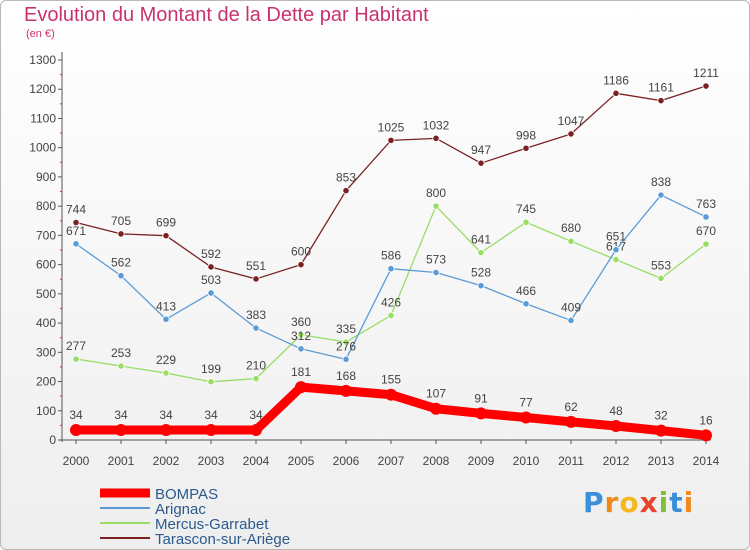  I want to click on data-label: 16, so click(706, 420).